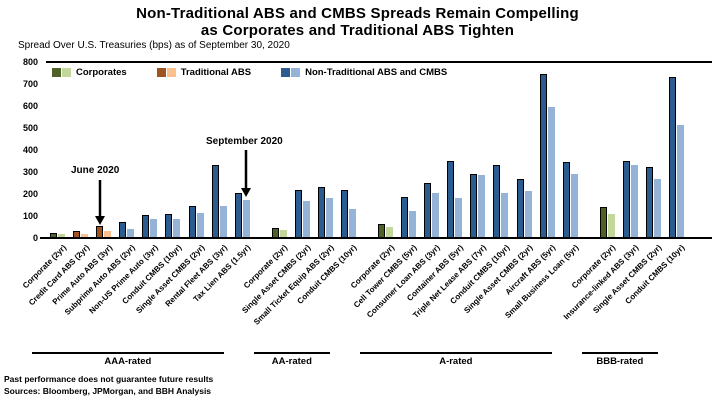 The width and height of the screenshot is (715, 401). I want to click on category-label-cell: Small Business Loan (5yr), so click(542, 296).